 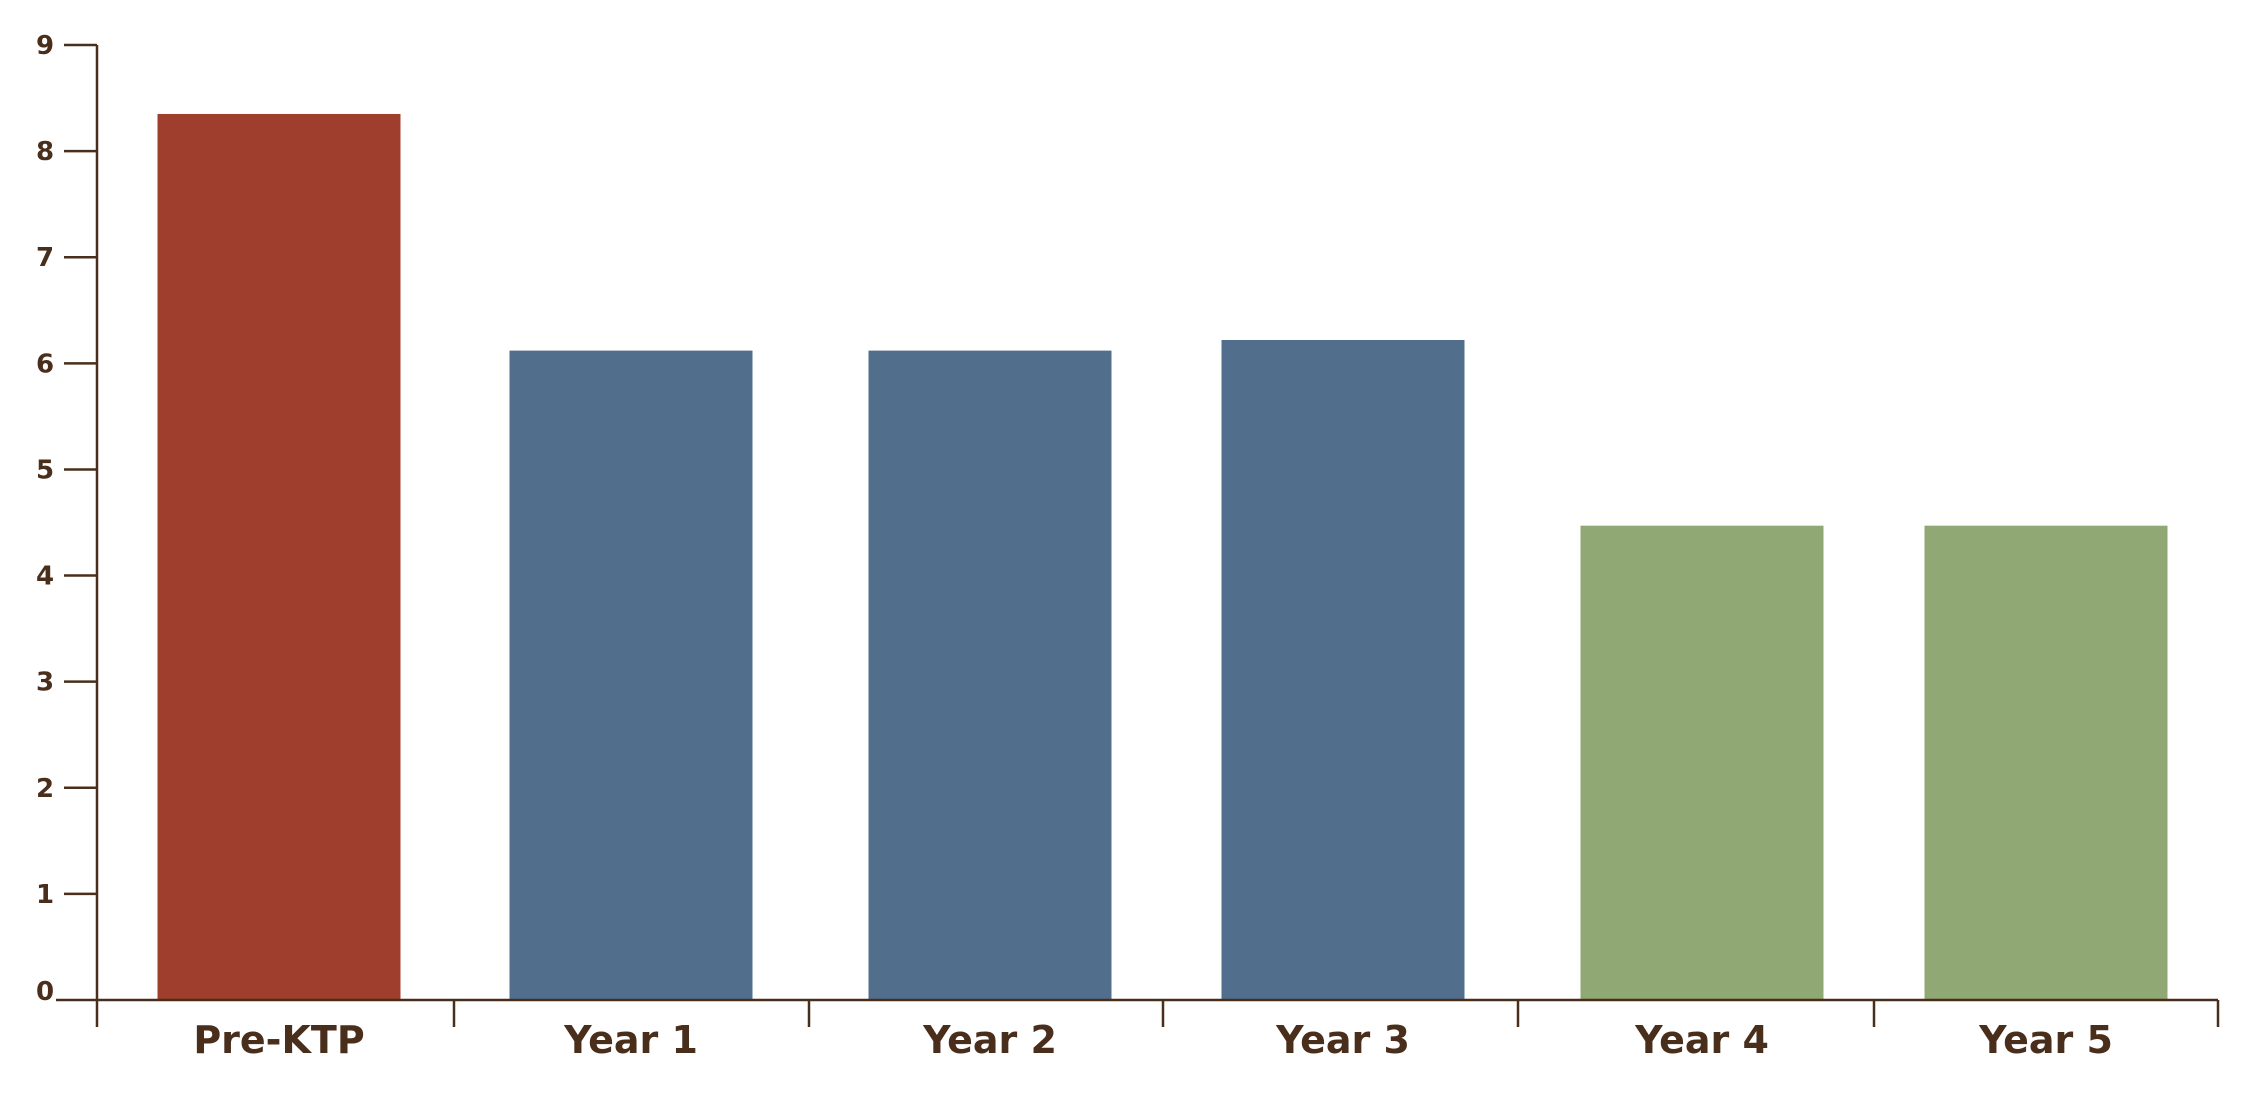 I want to click on x-category-label: Pre-KTP, so click(x=278, y=1040).